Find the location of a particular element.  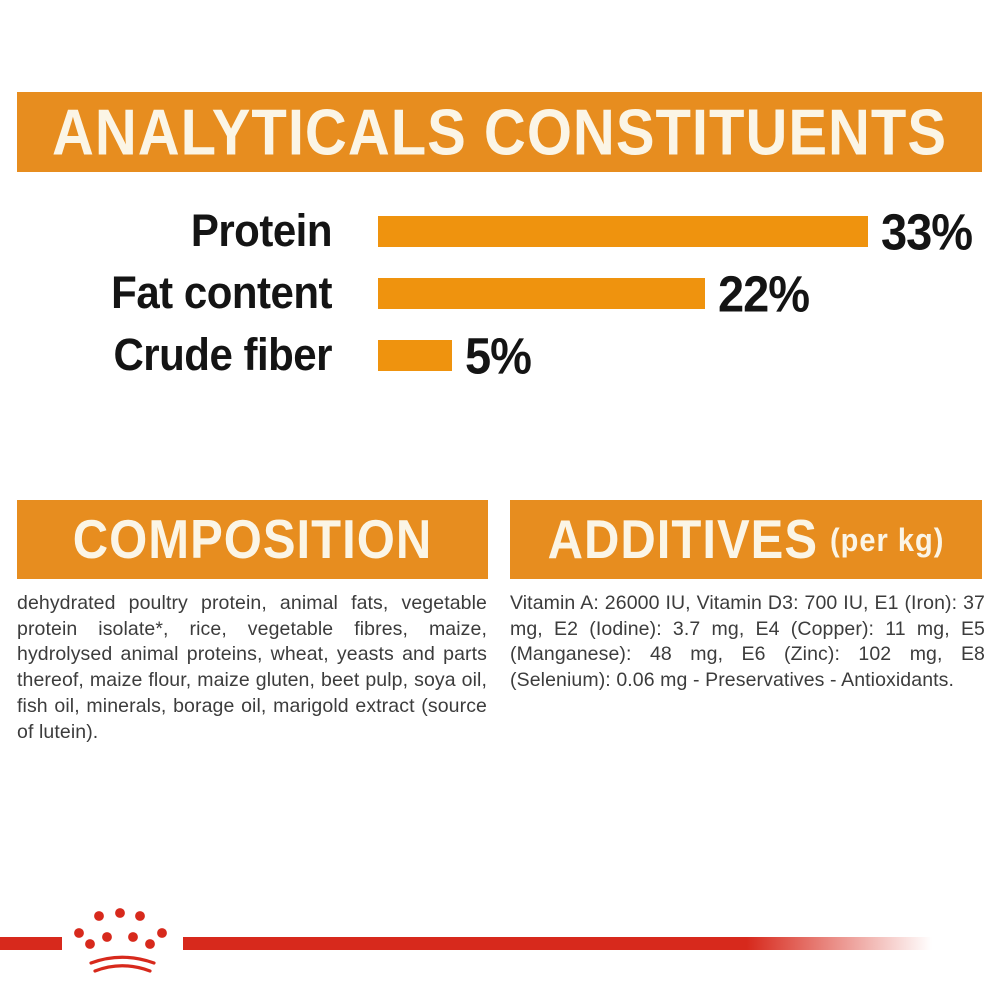

chart-value-label: 33% is located at coordinates (927, 231).